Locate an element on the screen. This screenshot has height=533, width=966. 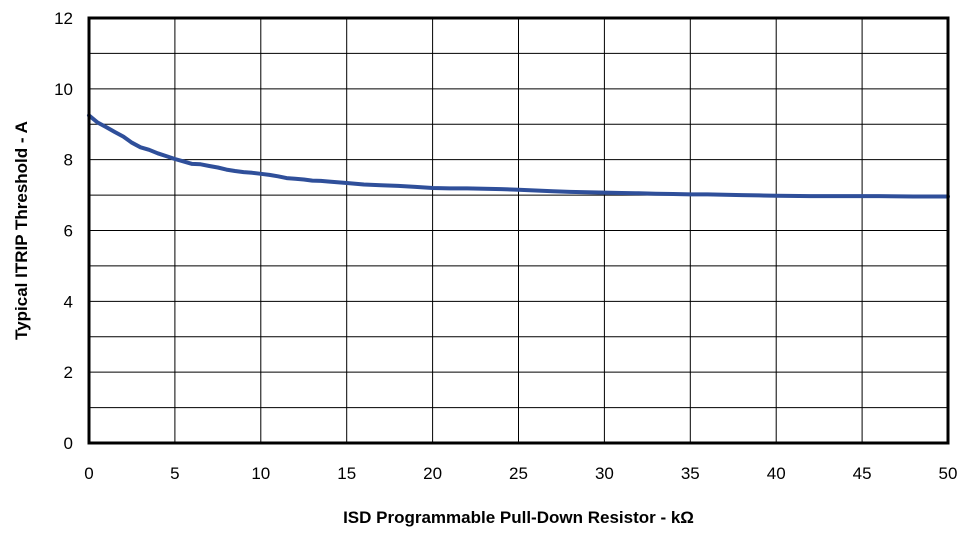
x-tick-label: 0 is located at coordinates (88, 473).